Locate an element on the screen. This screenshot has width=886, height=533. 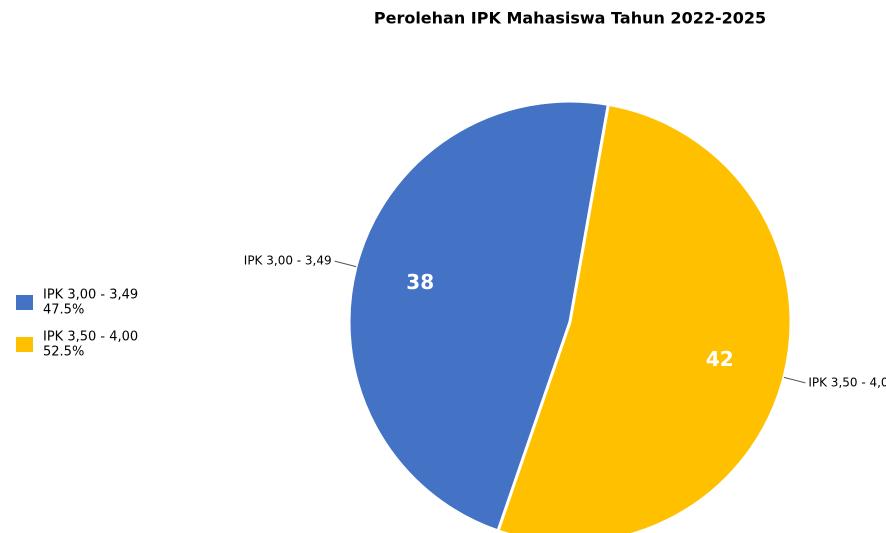
value-label: 38 is located at coordinates (420, 282).